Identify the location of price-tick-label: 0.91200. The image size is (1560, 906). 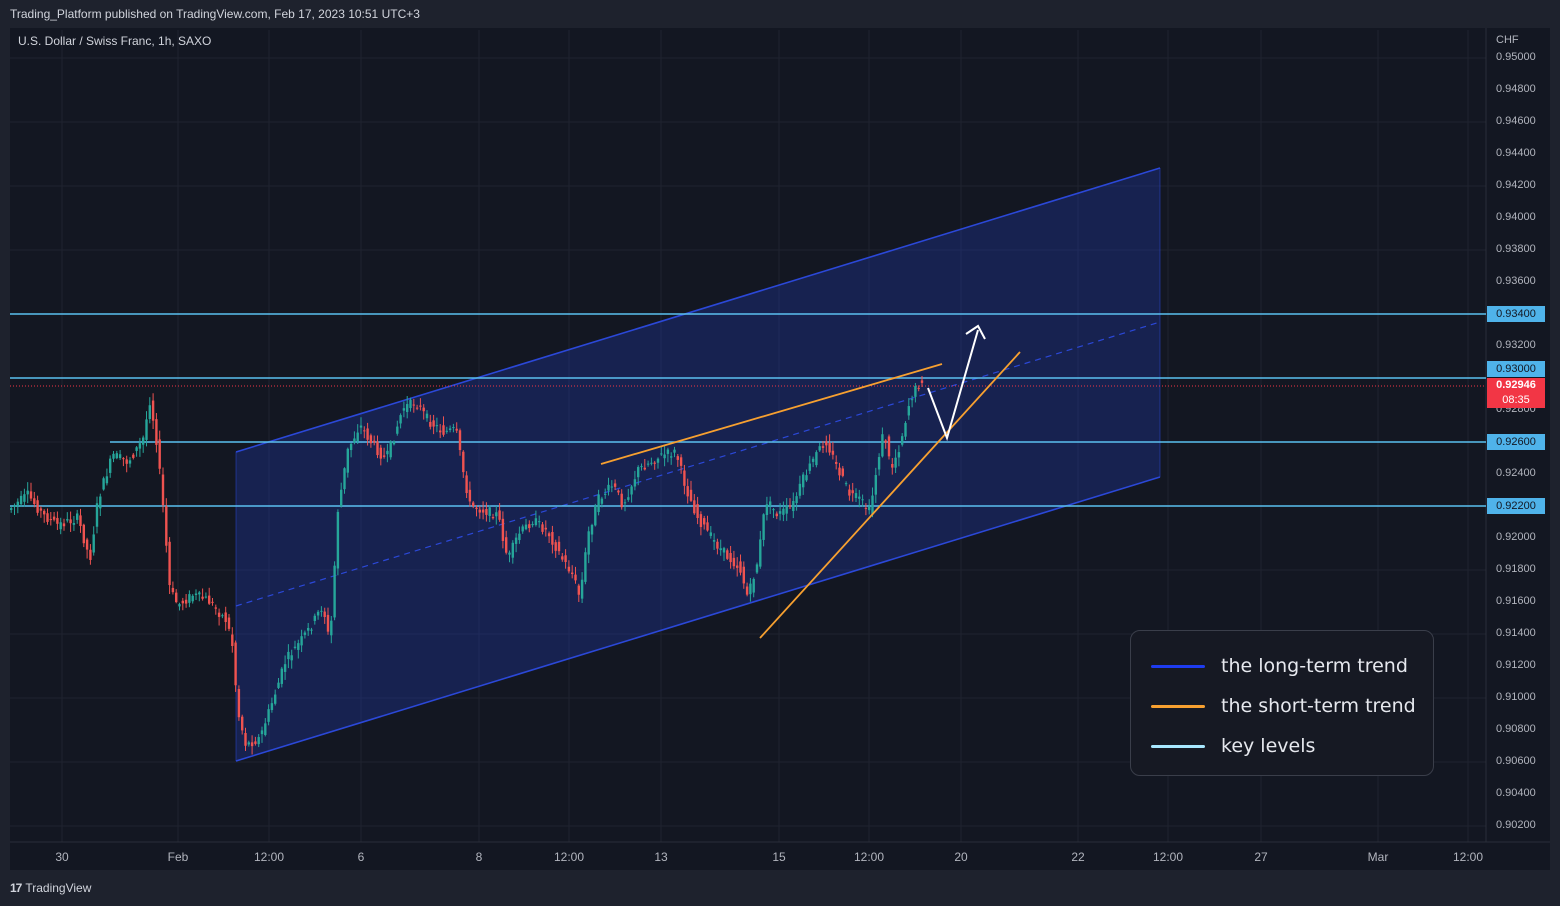
(1516, 665).